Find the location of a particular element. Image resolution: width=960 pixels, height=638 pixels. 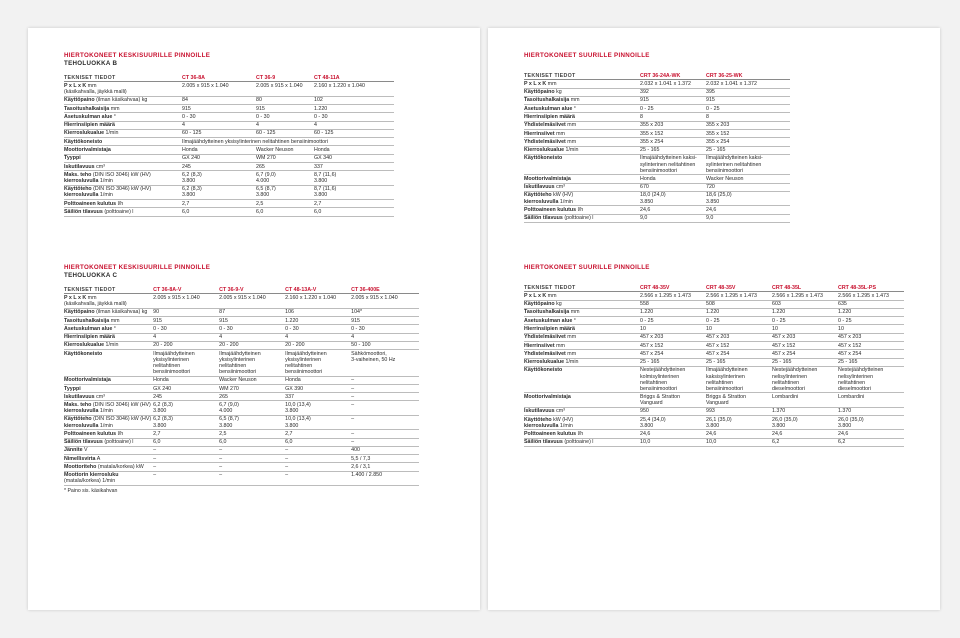

table-row: Hierrinsiivet mm 355 x 152 355 x 152 is located at coordinates (657, 134).